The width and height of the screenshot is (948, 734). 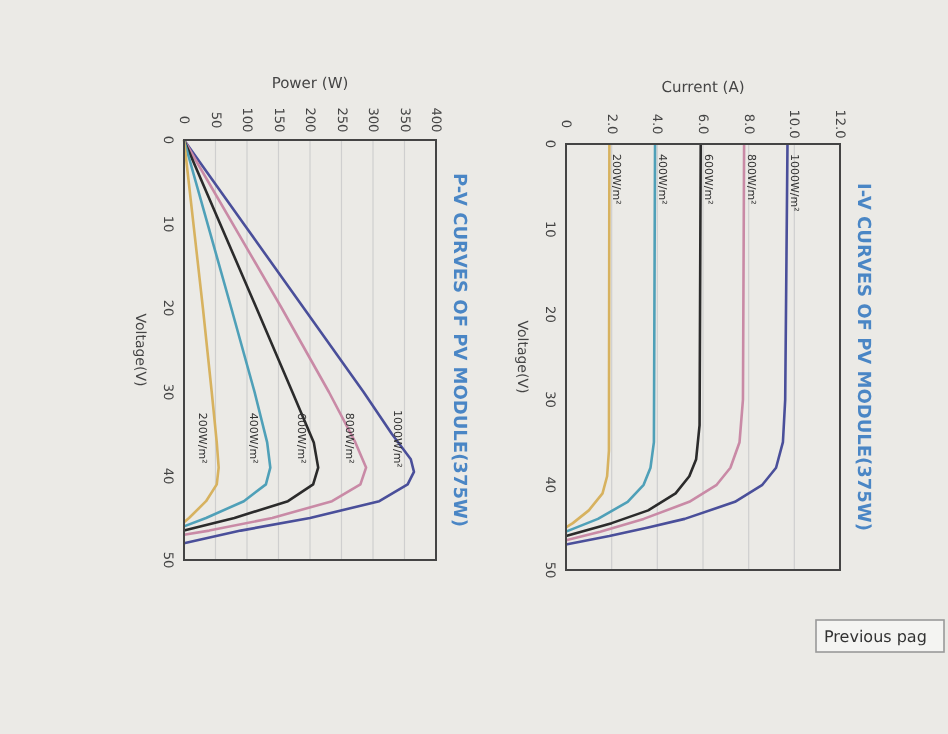 I want to click on text: P-V CURVES OF PV MODULE(375W), so click(x=458, y=350).